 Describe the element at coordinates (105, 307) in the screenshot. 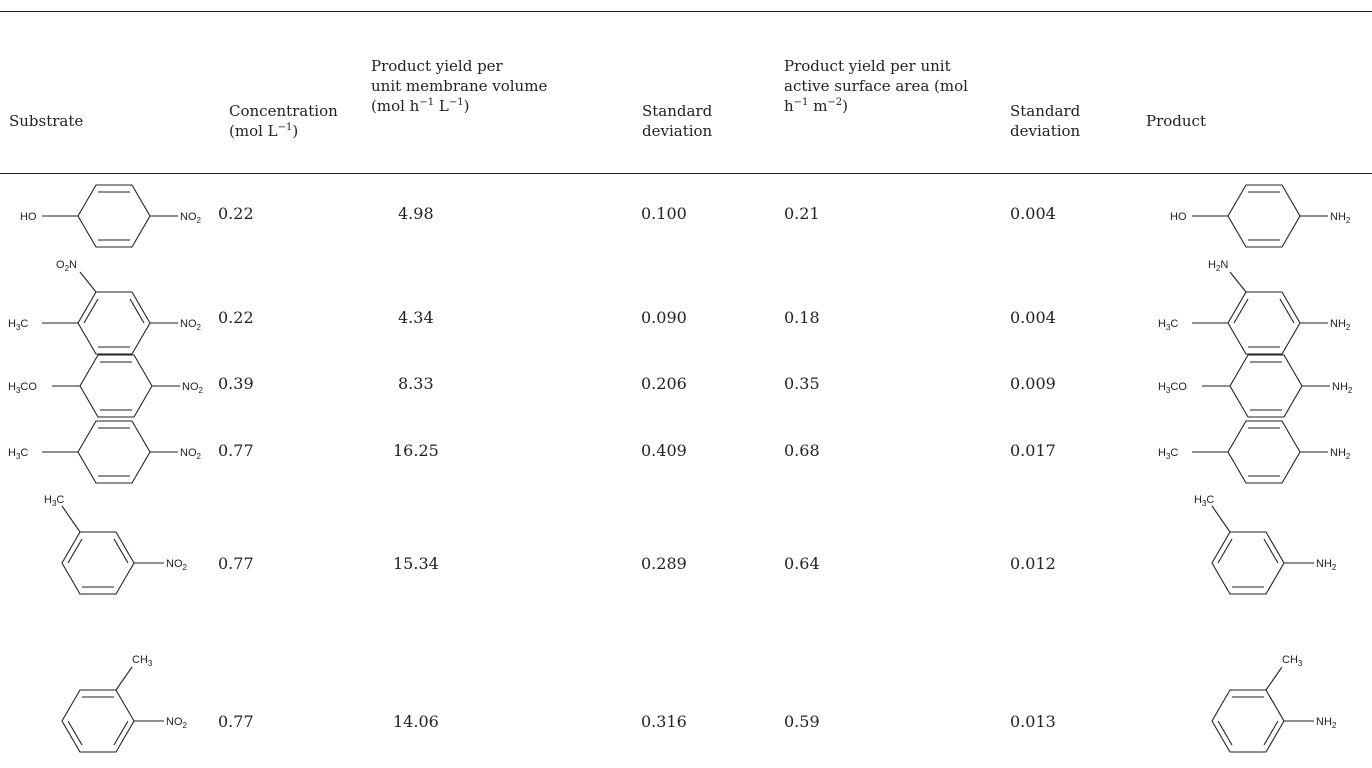

I see `substrate-structure: O2N H3C NO2` at that location.